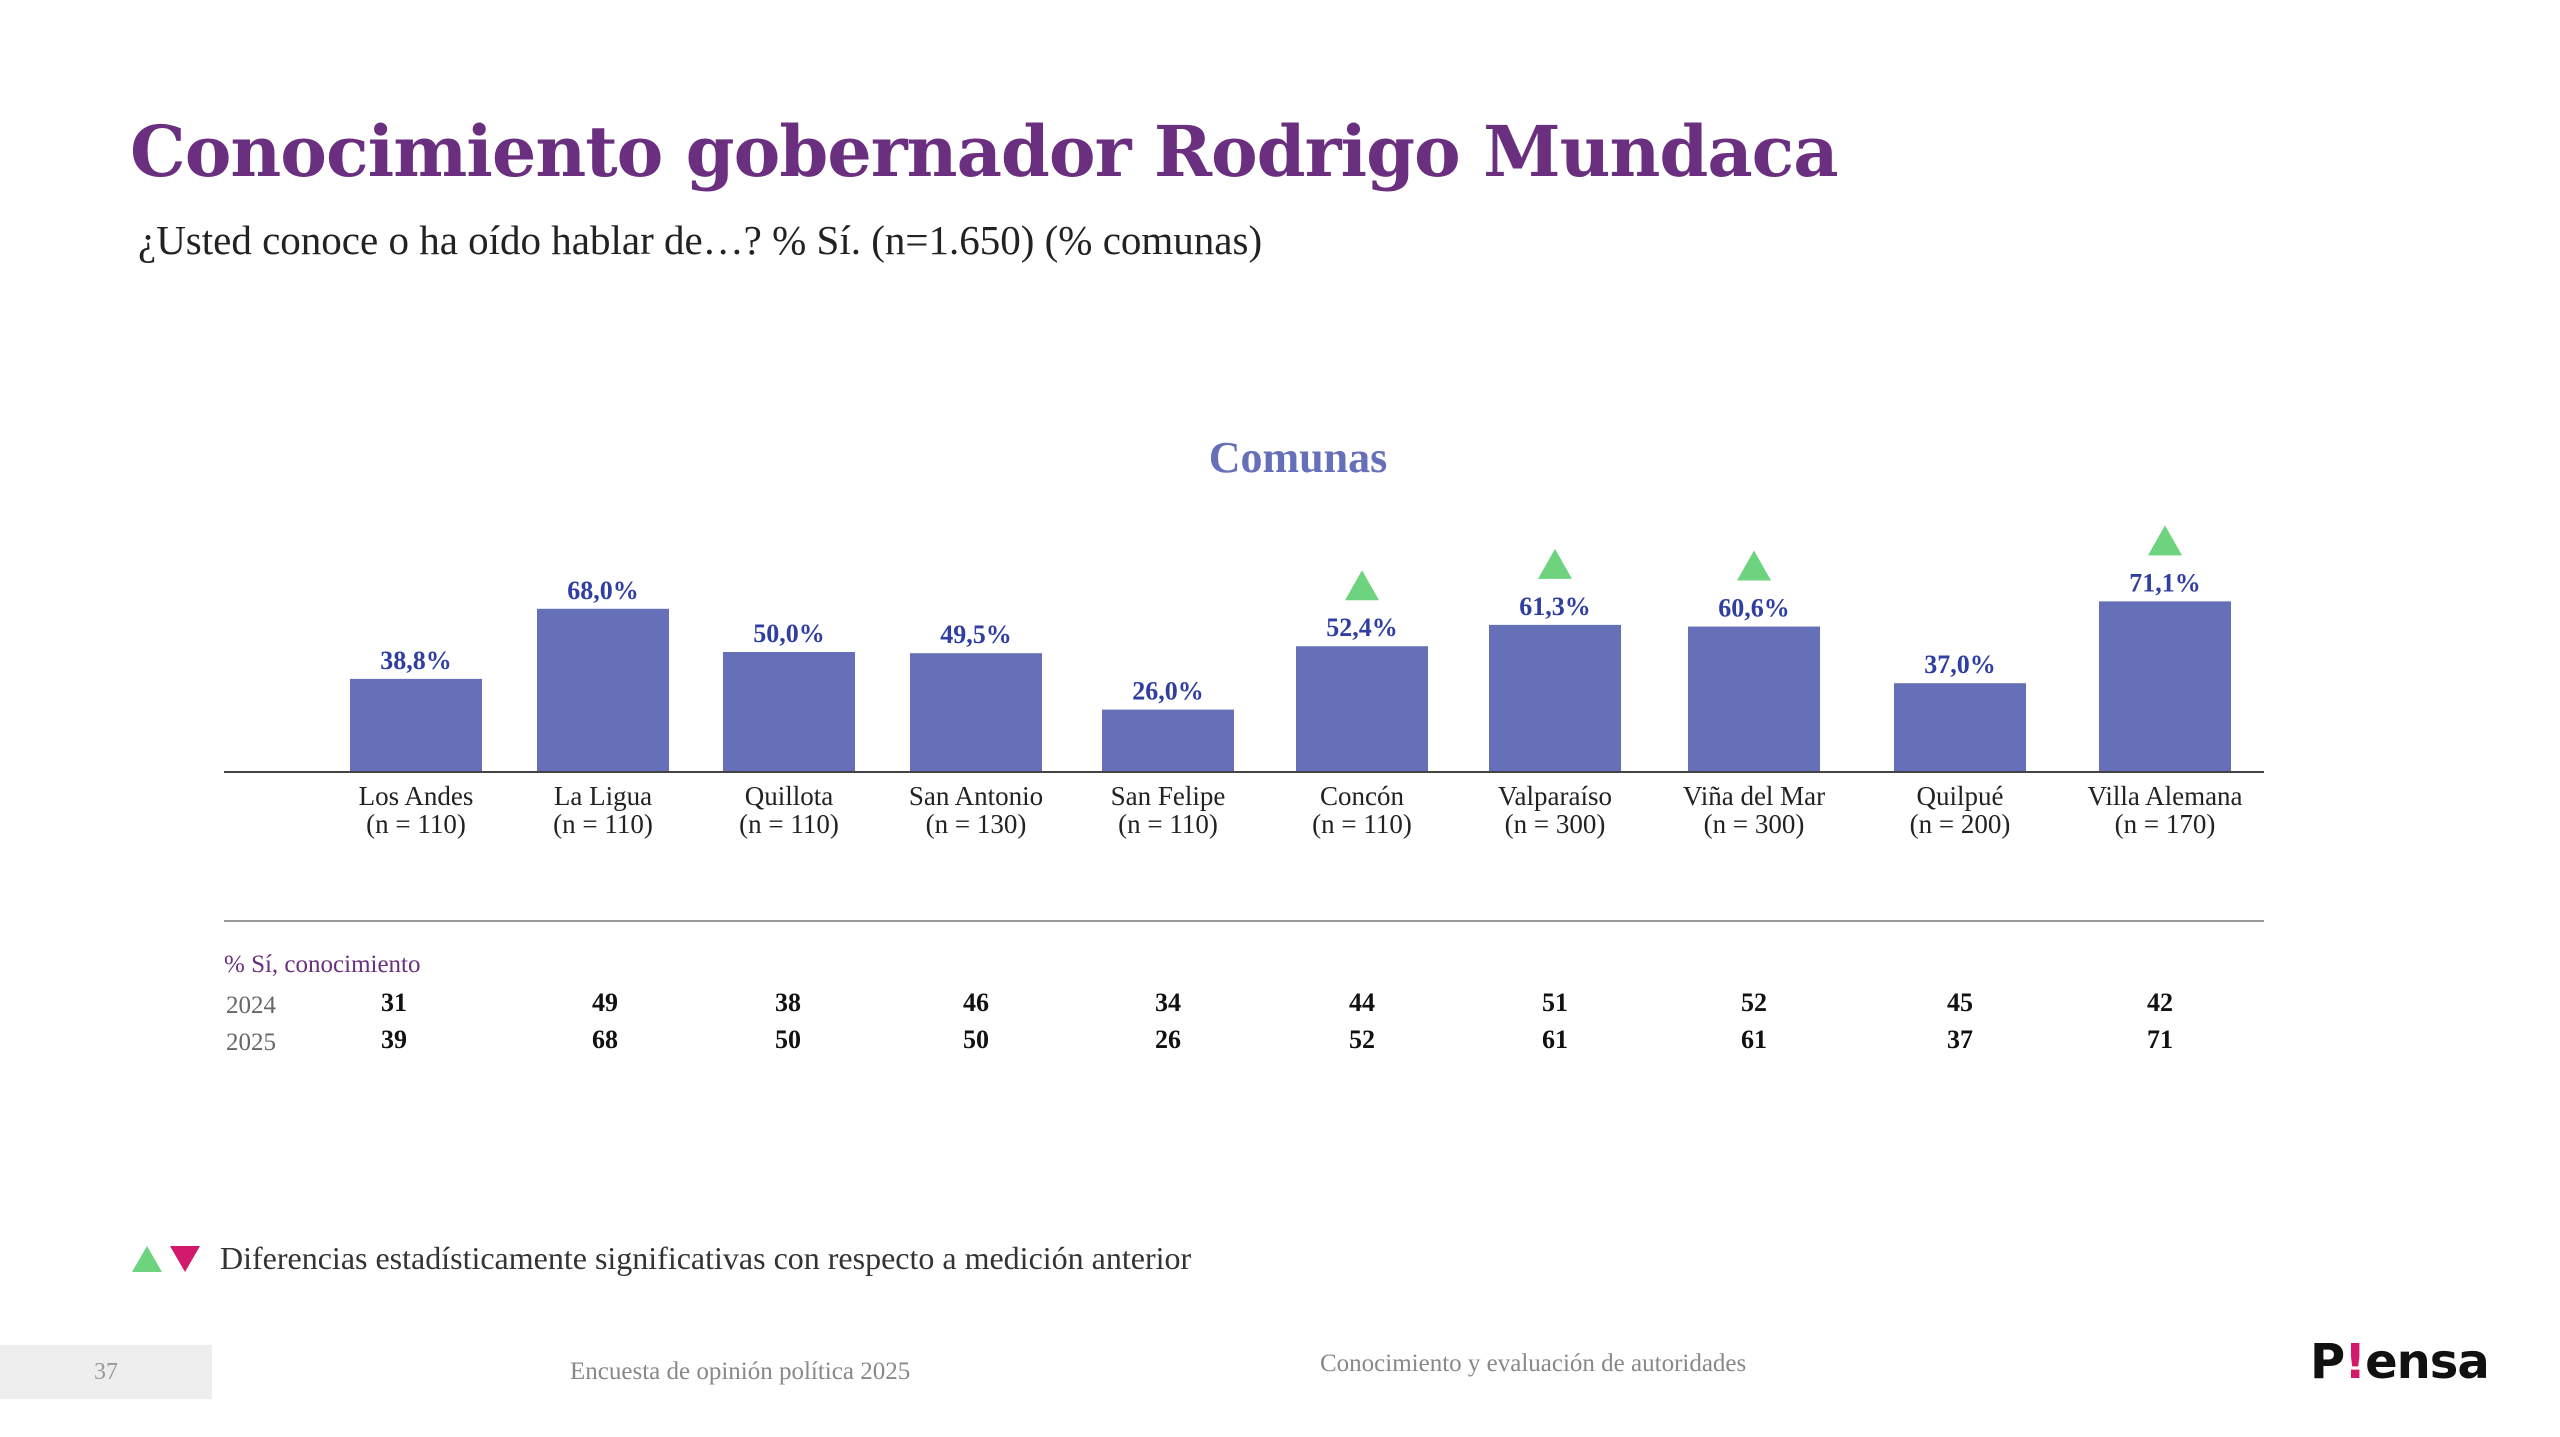 This screenshot has width=2560, height=1437. Describe the element at coordinates (2427, 1362) in the screenshot. I see `logo-suffix: ensa` at that location.